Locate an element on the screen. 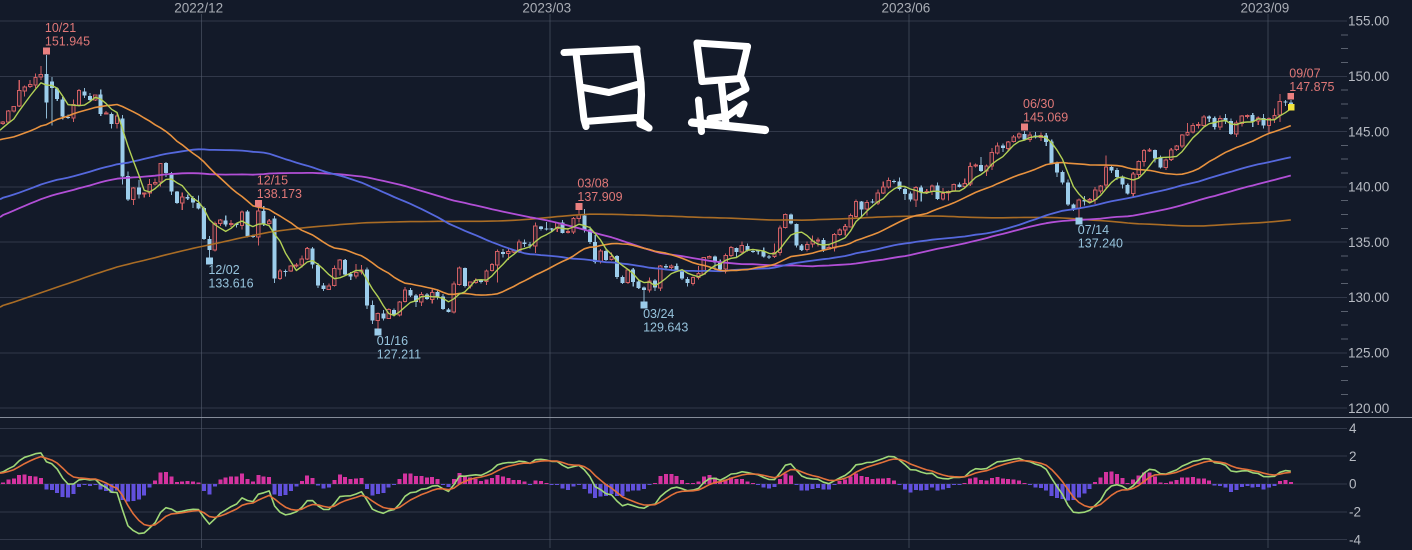 The width and height of the screenshot is (1412, 550). svg-text: 145.00 is located at coordinates (1368, 131).